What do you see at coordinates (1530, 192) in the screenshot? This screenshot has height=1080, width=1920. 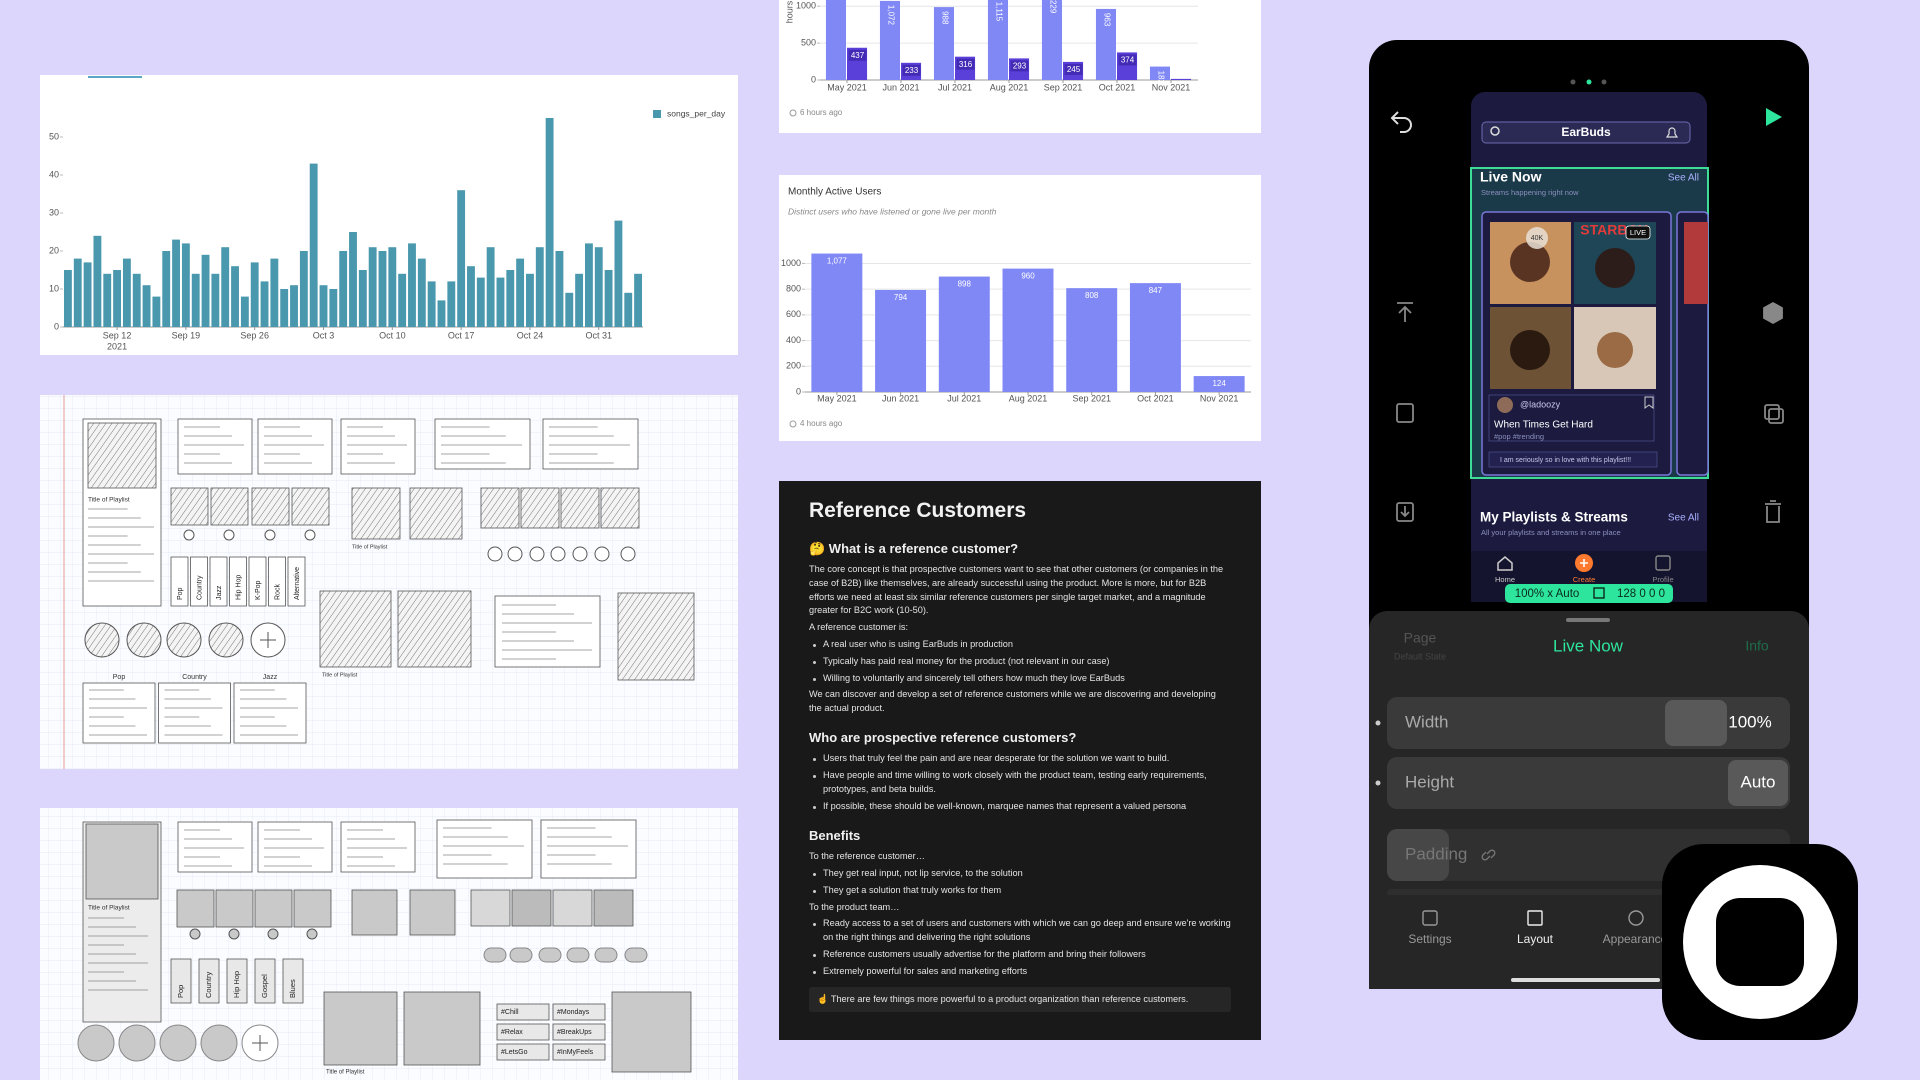 I see `section-subtitle: Streams happening right now` at bounding box center [1530, 192].